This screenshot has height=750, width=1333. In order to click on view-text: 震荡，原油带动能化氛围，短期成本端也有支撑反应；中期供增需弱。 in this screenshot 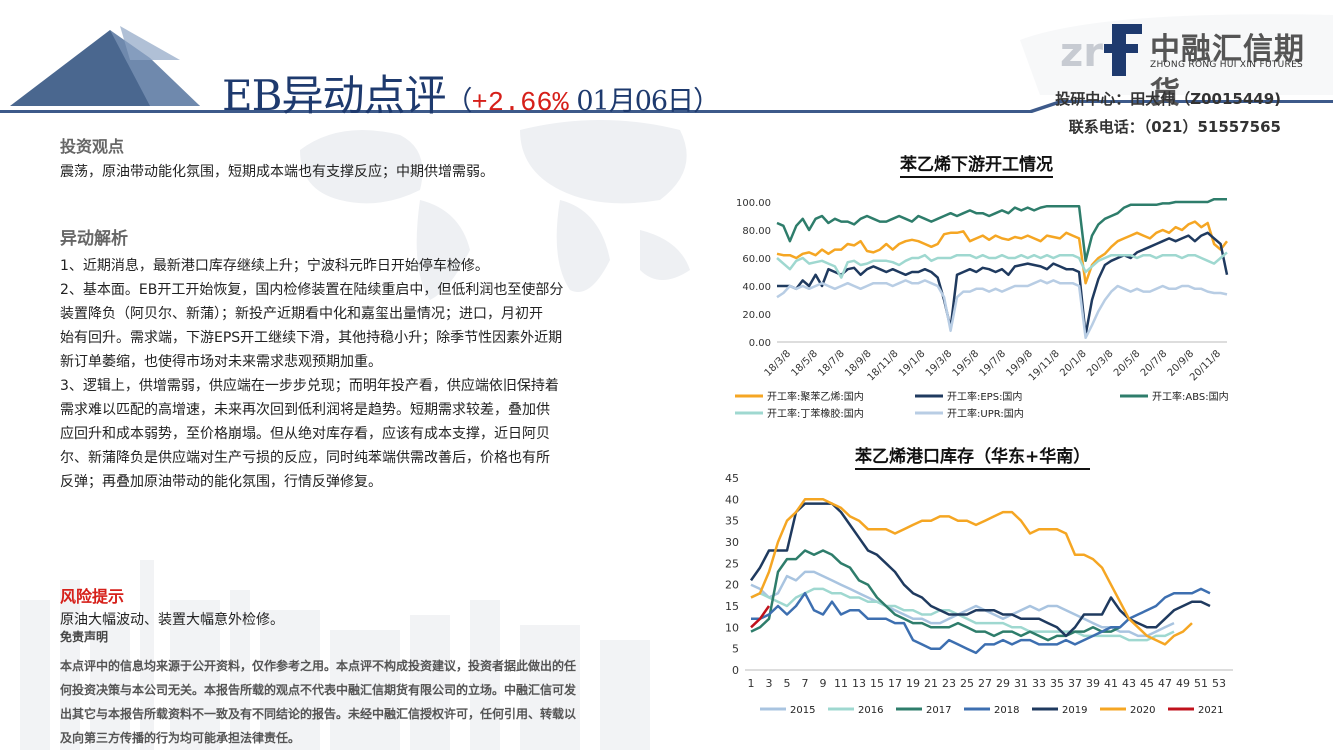, I will do `click(277, 172)`.